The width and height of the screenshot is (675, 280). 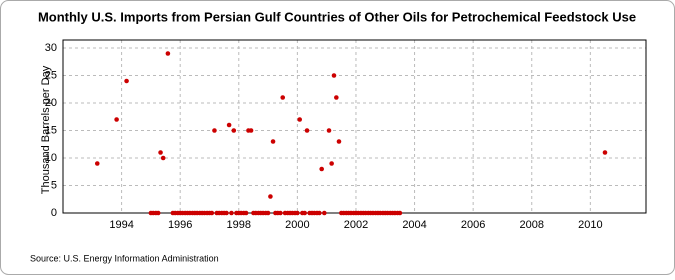 What do you see at coordinates (54, 185) in the screenshot?
I see `y-tick-label: 5` at bounding box center [54, 185].